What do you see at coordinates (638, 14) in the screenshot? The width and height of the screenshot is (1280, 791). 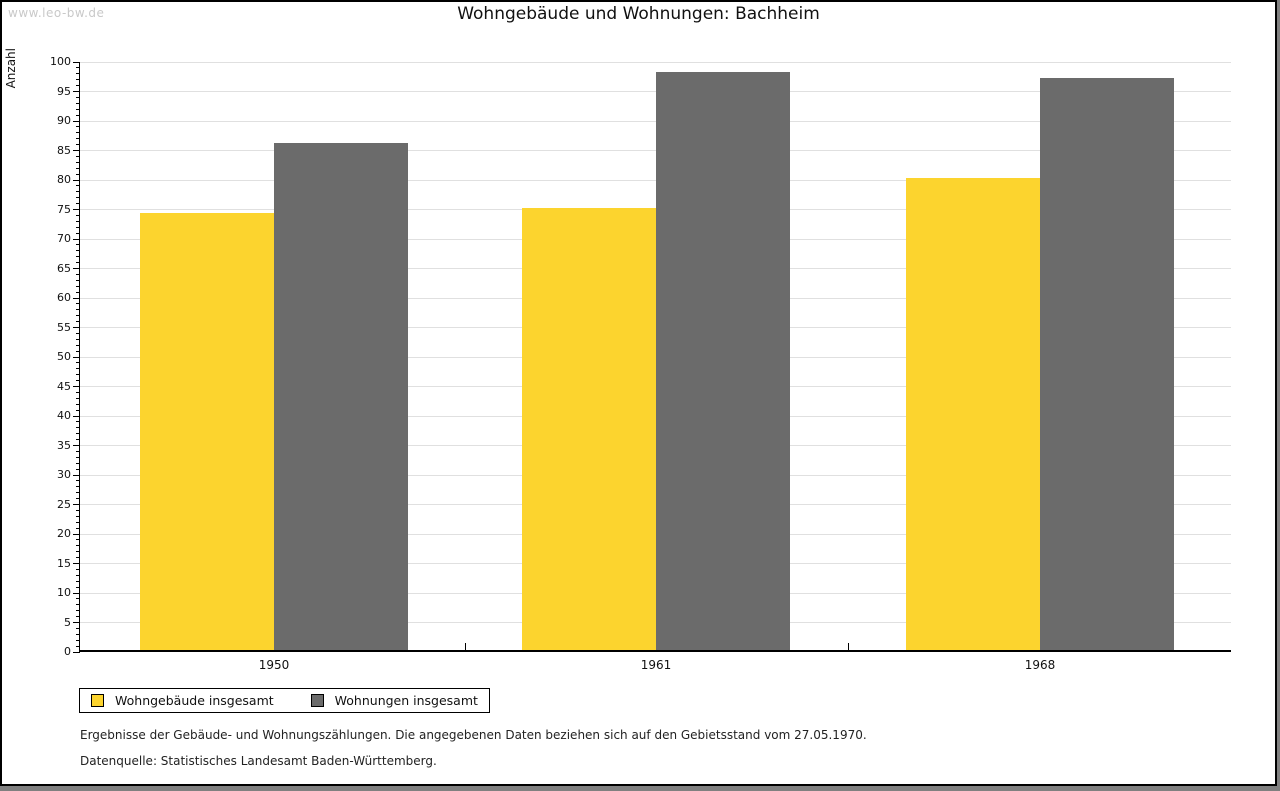 I see `chart-title: Wohngebäude und Wohnungen: Bachheim` at bounding box center [638, 14].